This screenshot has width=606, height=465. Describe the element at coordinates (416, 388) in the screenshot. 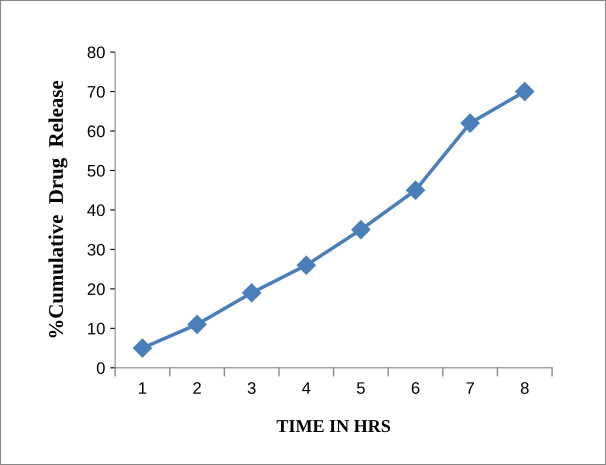

I see `x-tick-label: 6` at that location.